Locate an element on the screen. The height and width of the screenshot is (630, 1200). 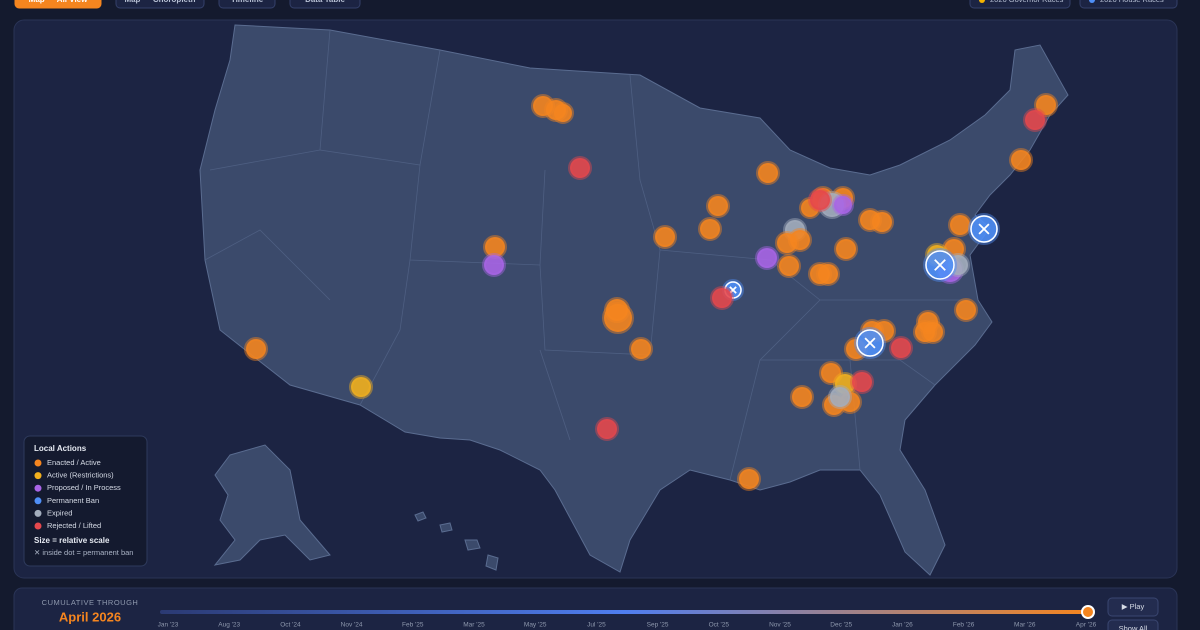
race-toggle-label: 2026 Governor Races is located at coordinates (1027, 2).